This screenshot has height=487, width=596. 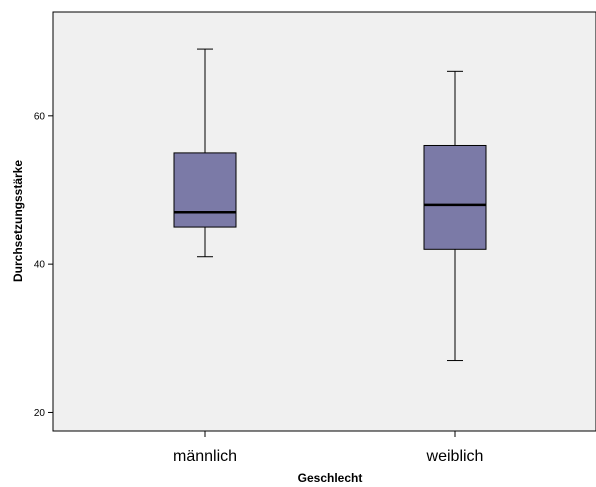 What do you see at coordinates (330, 478) in the screenshot?
I see `x-axis-title: Geschlecht` at bounding box center [330, 478].